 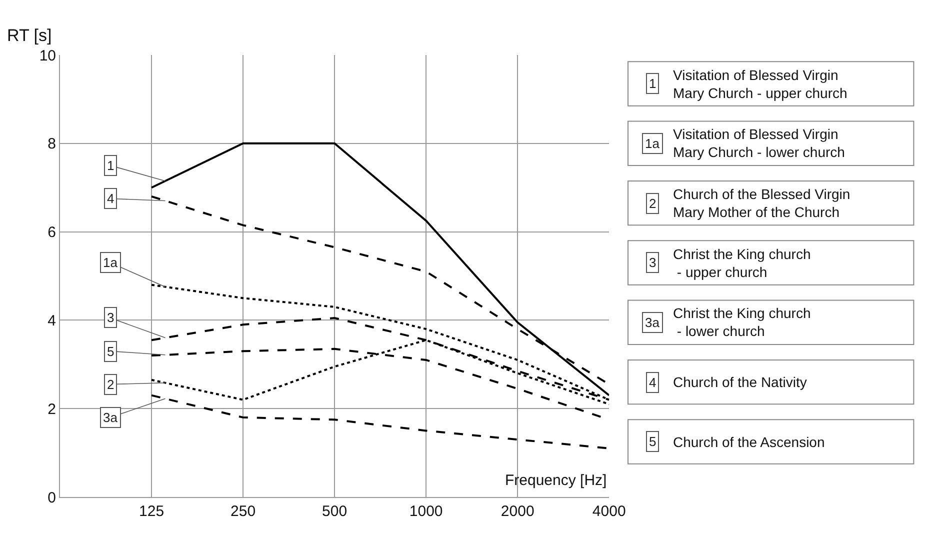 I want to click on text: Christ the King church - lower church, so click(x=742, y=322).